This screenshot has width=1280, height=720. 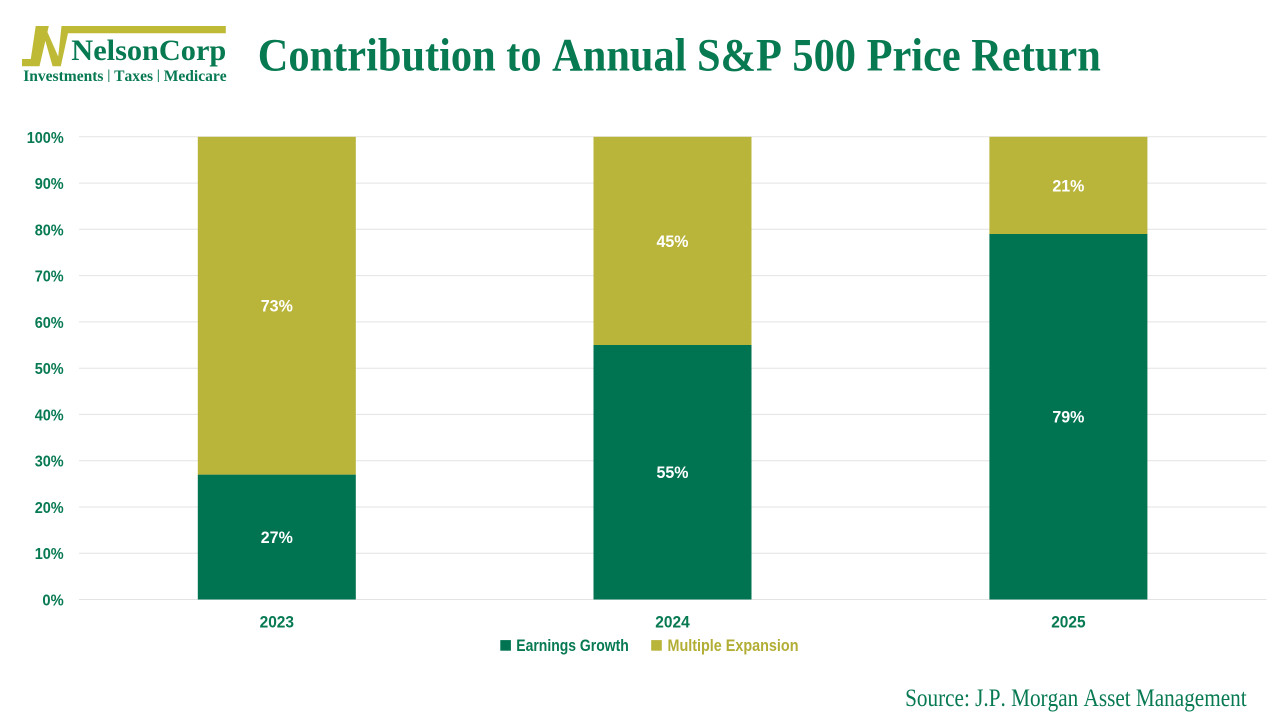 I want to click on svg-text: Earnings Growth, so click(x=572, y=646).